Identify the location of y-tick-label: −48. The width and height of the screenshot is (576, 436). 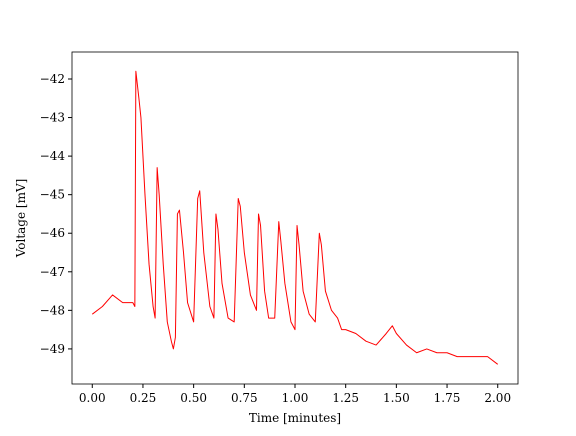
(52, 310).